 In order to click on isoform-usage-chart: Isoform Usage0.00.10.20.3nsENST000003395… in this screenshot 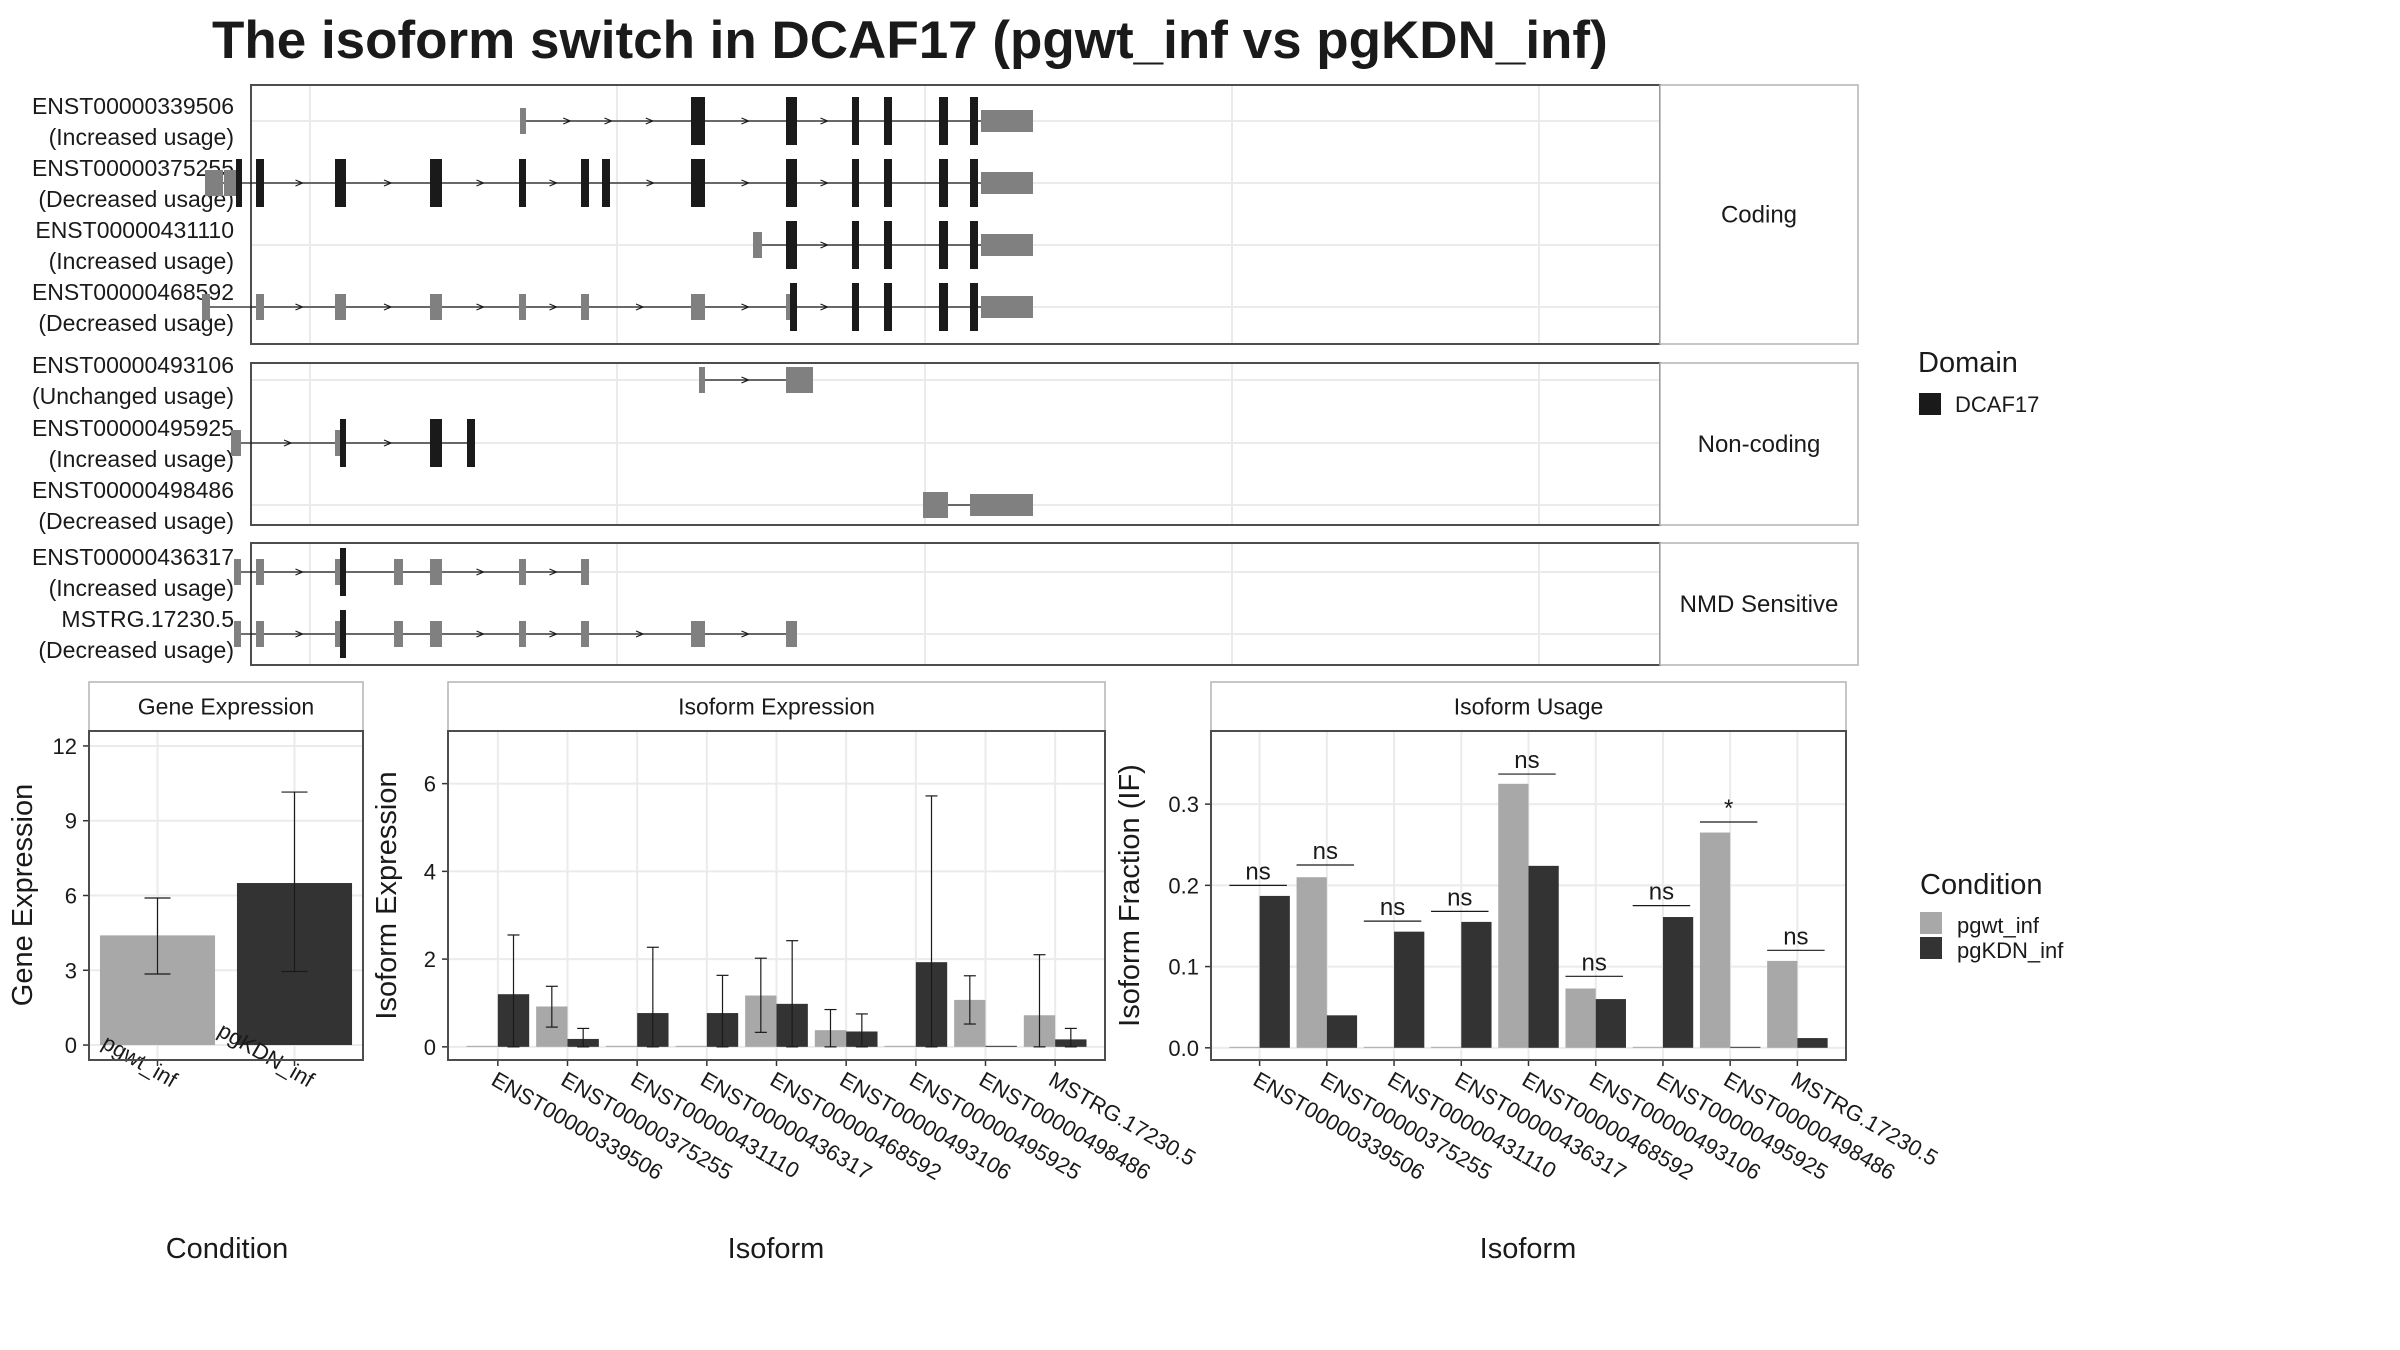, I will do `click(1528, 973)`.